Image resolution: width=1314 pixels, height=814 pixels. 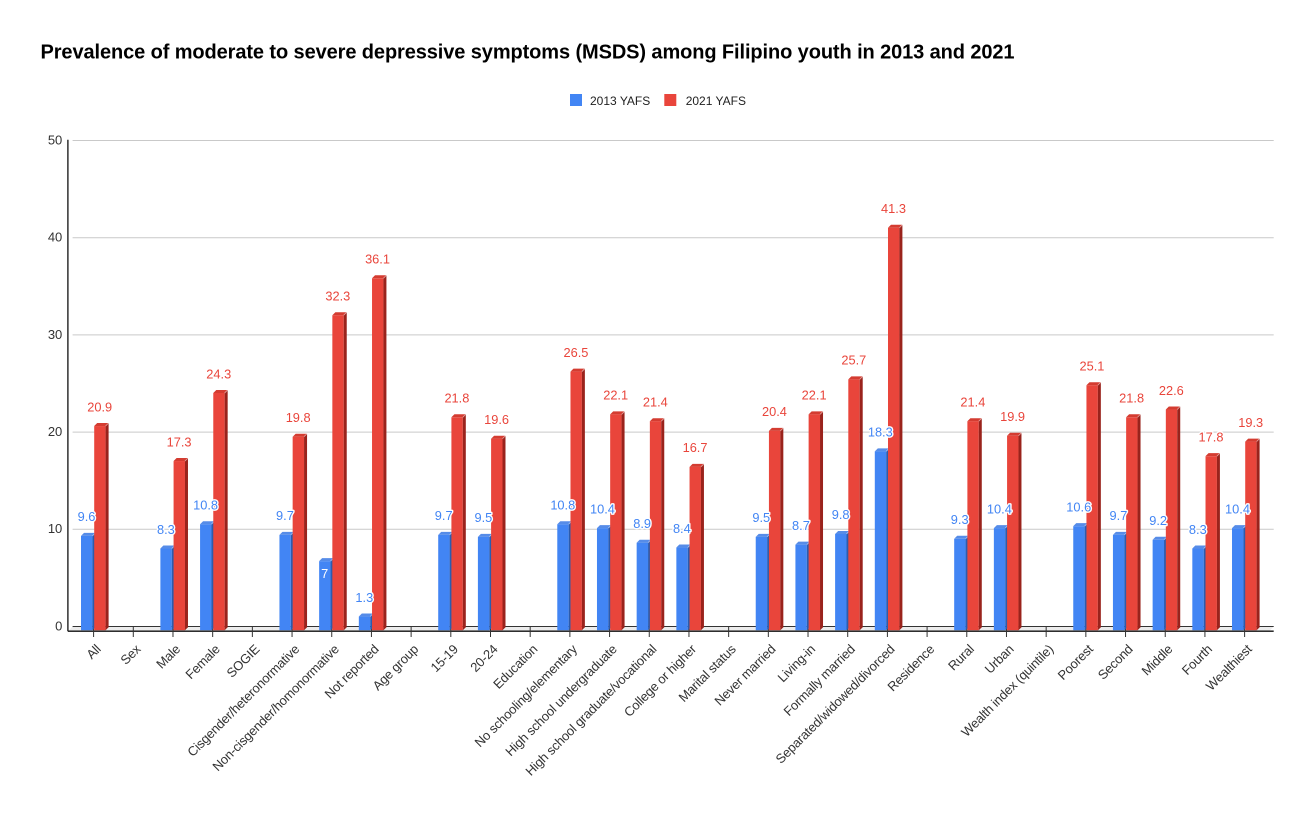 I want to click on svg-text: 40, so click(x=55, y=237).